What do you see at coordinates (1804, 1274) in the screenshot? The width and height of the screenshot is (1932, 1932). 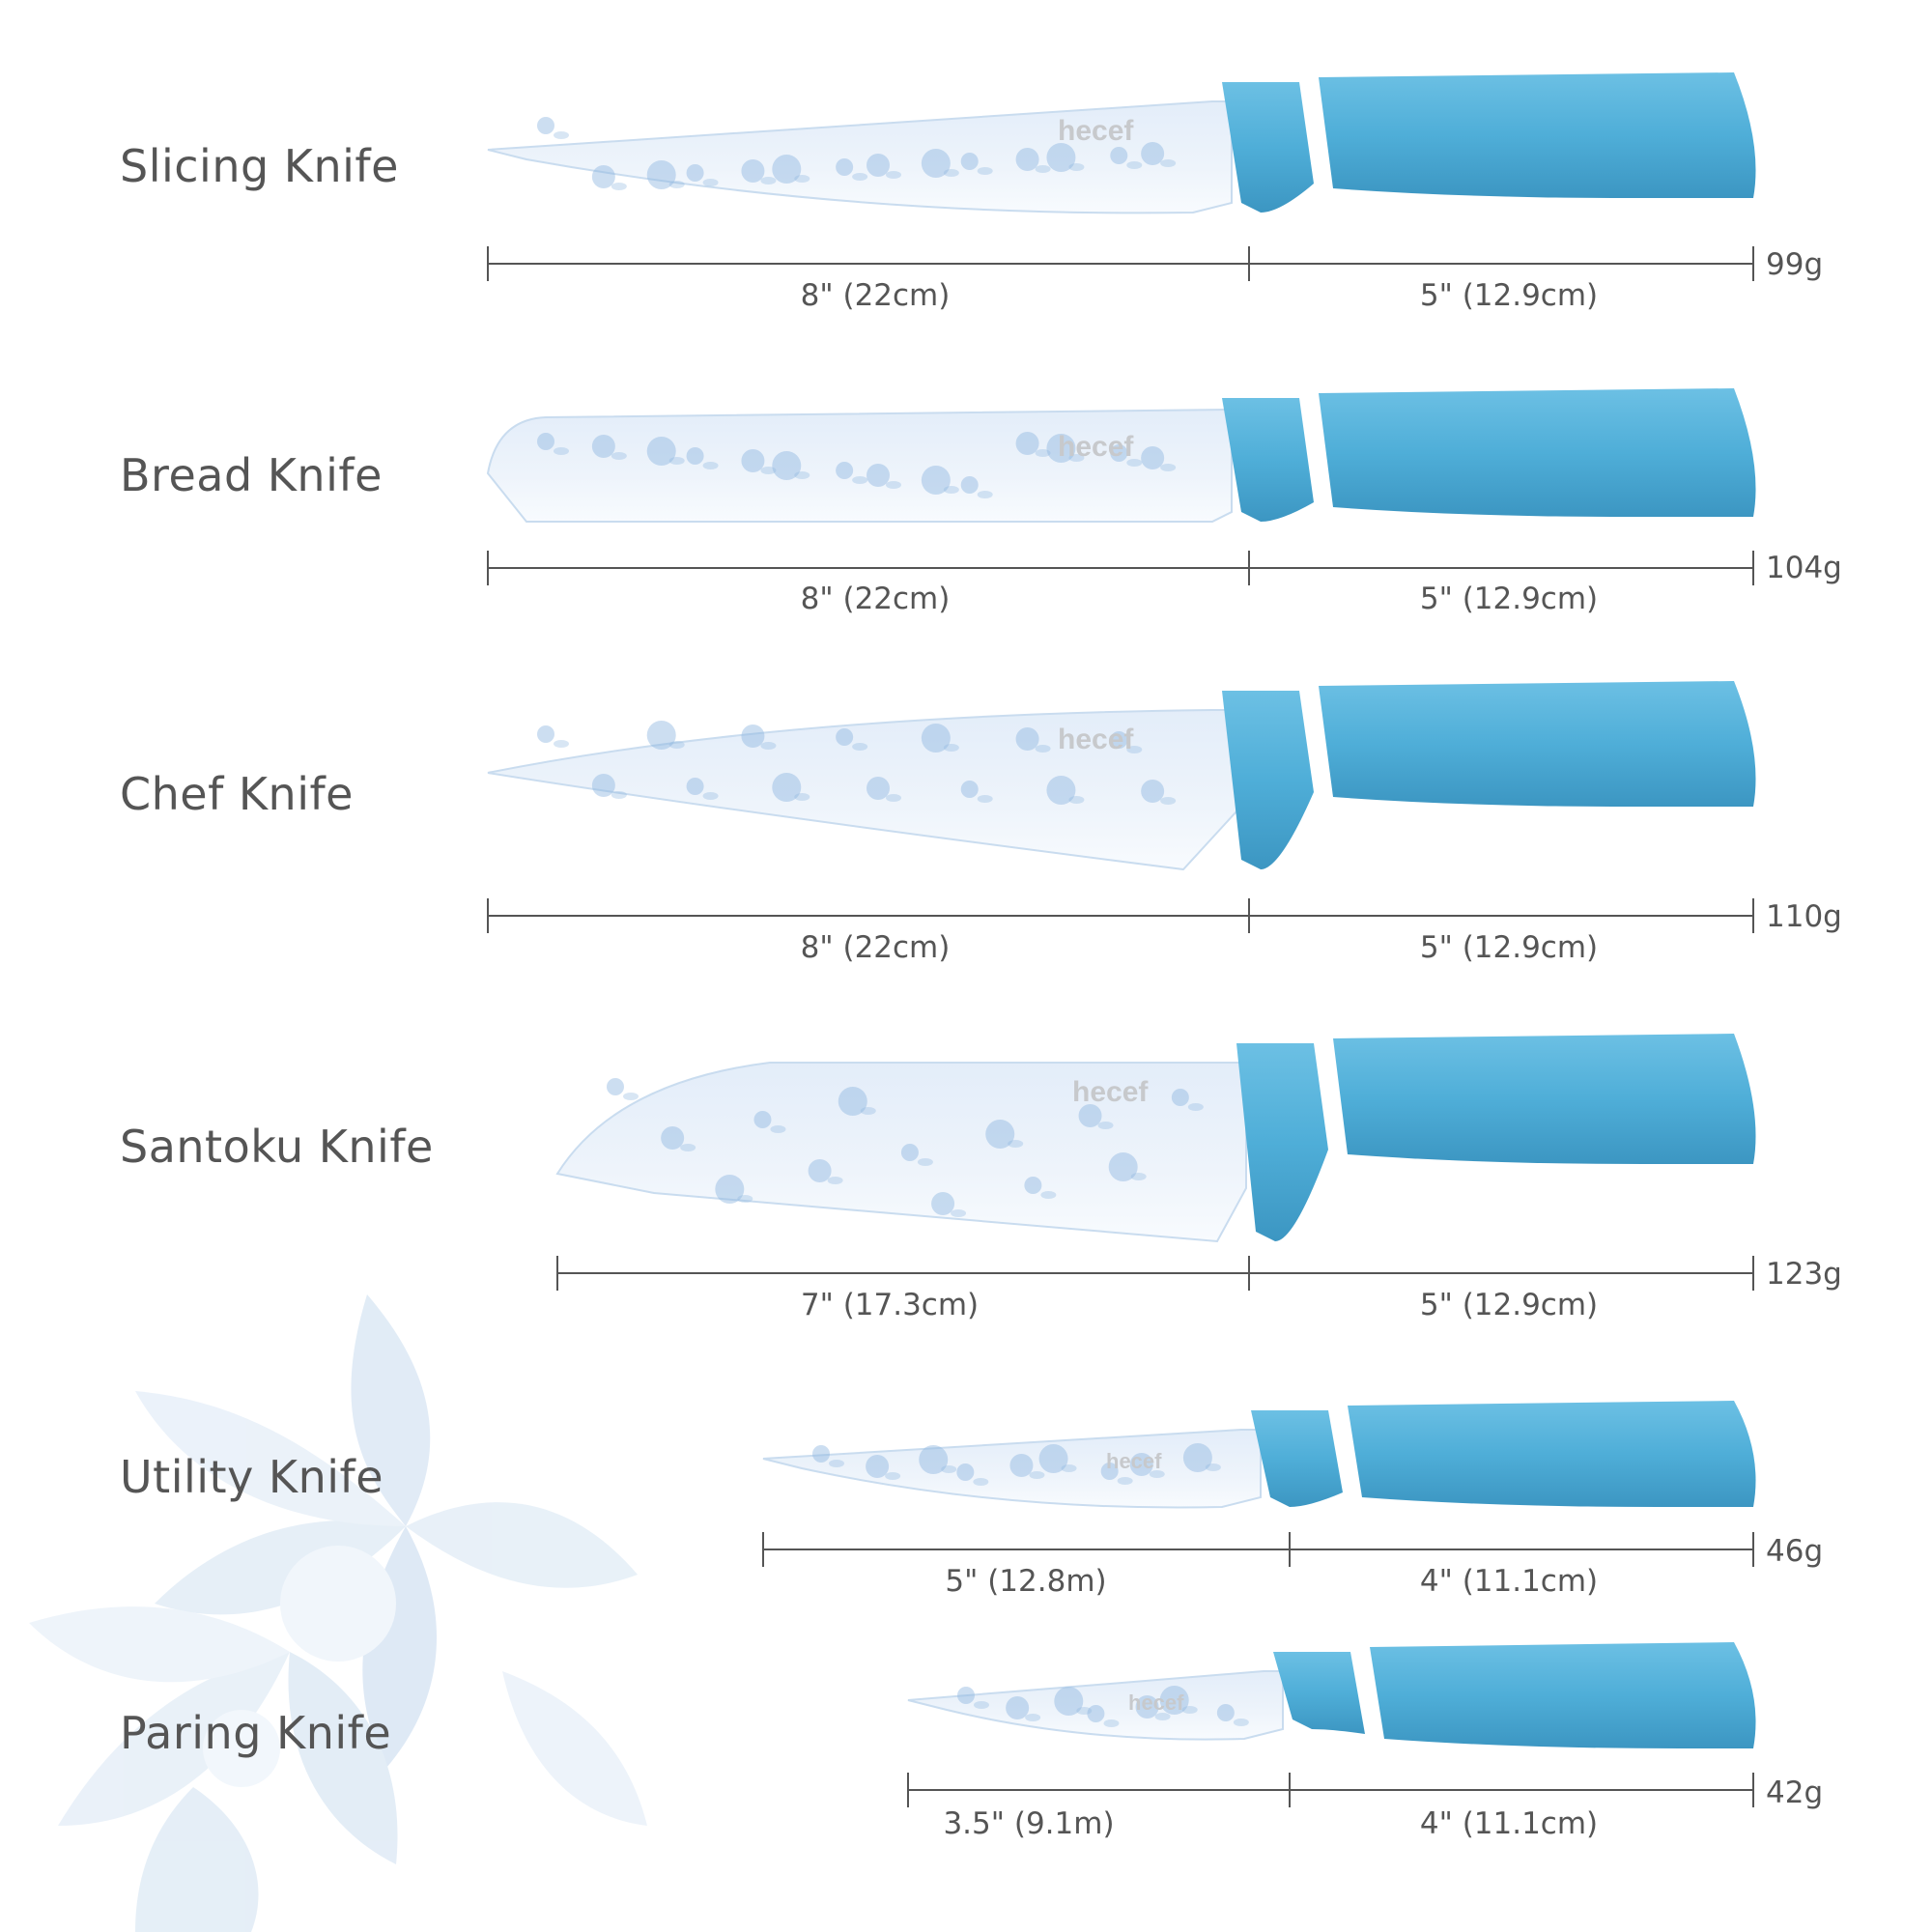 I see `weight-label: 123g` at bounding box center [1804, 1274].